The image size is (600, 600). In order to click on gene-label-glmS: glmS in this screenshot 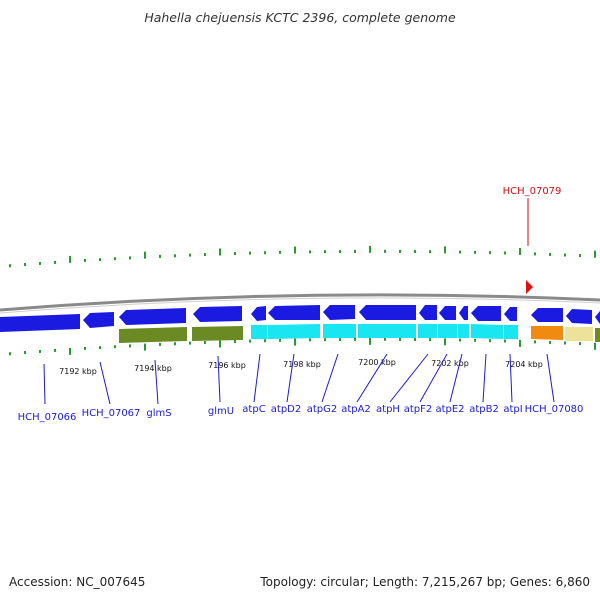, I will do `click(158, 413)`.